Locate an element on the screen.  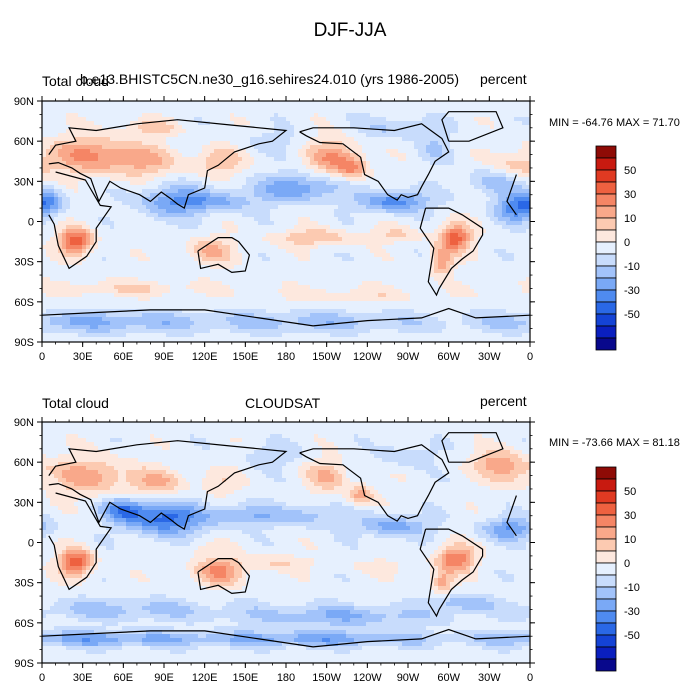
lon-tick-label: 30E is located at coordinates (83, 357).